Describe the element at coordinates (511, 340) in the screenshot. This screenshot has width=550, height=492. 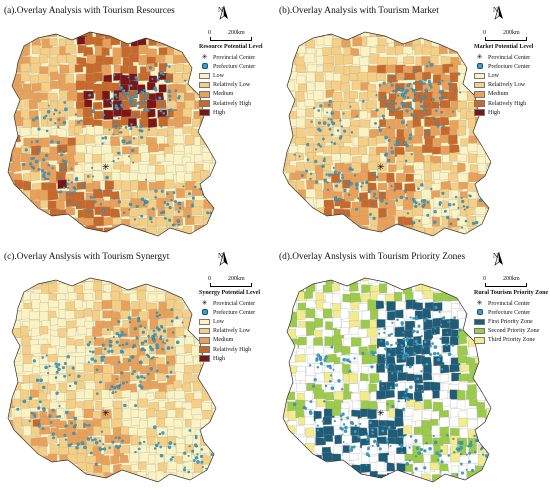
I see `legend-label: Third Priority Zone` at that location.